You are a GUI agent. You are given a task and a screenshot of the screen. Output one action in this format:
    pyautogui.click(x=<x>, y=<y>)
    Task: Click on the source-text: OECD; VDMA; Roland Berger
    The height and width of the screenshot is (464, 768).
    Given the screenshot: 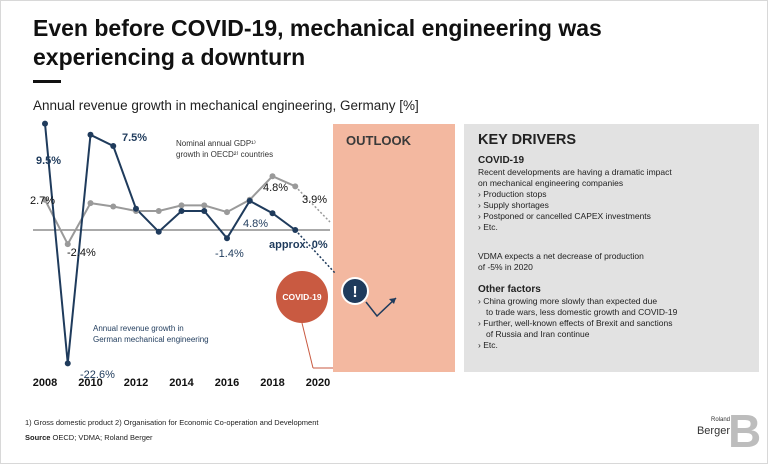 What is the action you would take?
    pyautogui.click(x=101, y=437)
    